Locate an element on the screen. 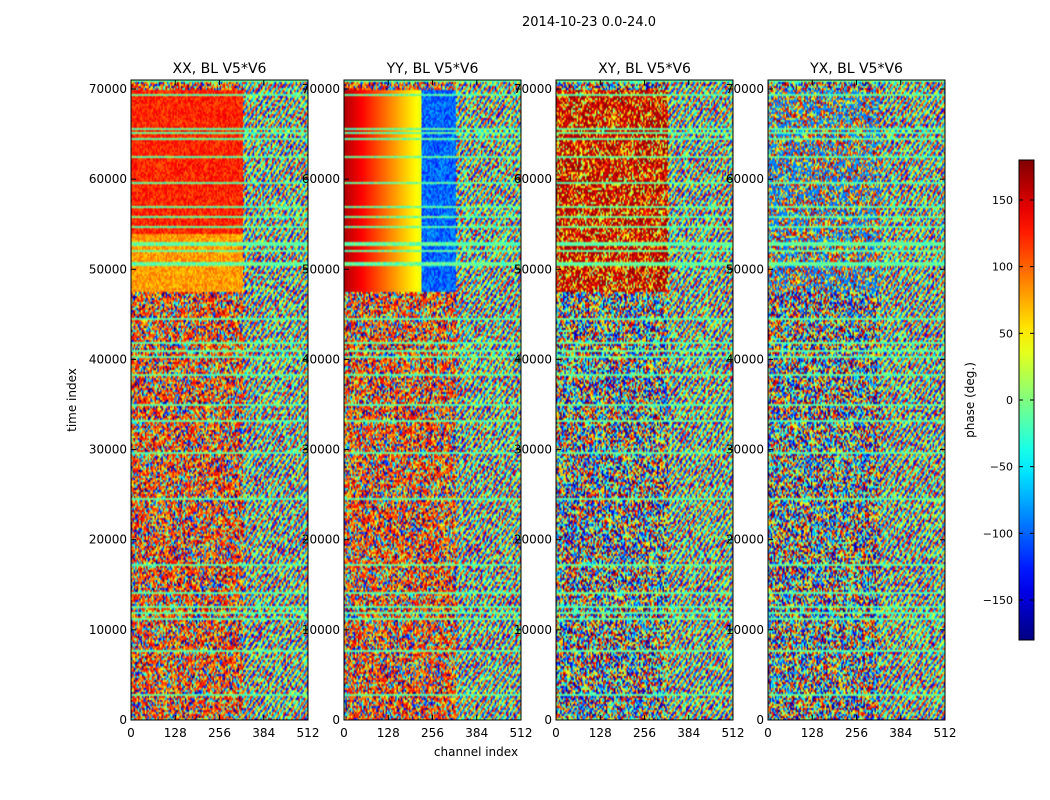 The image size is (1050, 800). panel-title: YY, BL V5*V6 is located at coordinates (432, 69).